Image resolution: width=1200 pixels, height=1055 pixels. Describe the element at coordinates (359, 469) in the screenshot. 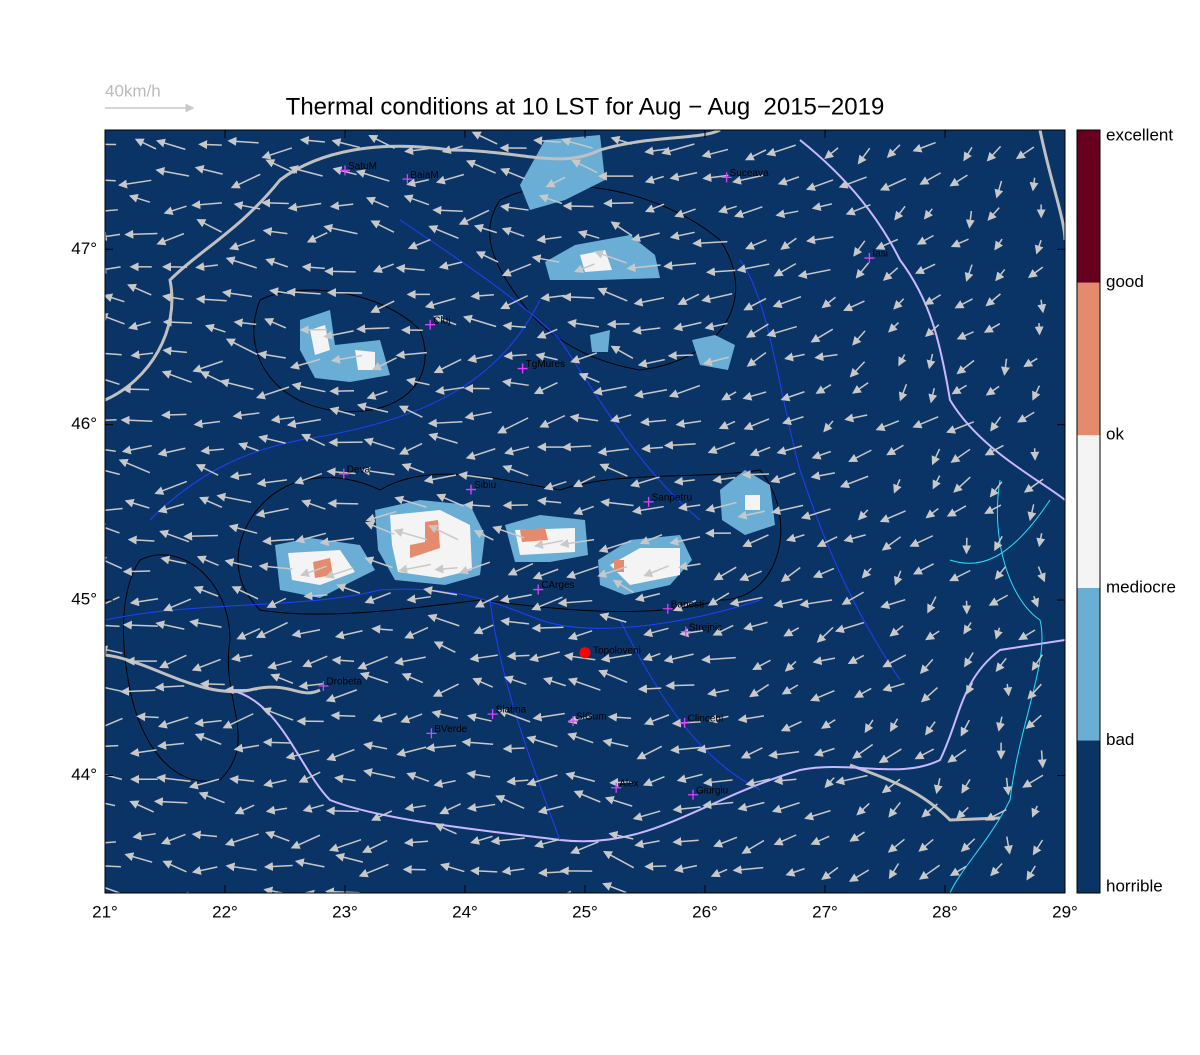

I see `city-label: Deva` at that location.